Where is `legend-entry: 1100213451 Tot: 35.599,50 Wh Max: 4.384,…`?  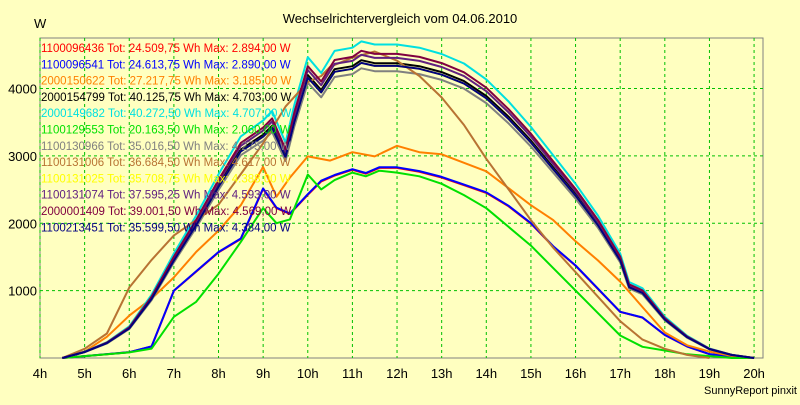 legend-entry: 1100213451 Tot: 35.599,50 Wh Max: 4.384,… is located at coordinates (166, 228).